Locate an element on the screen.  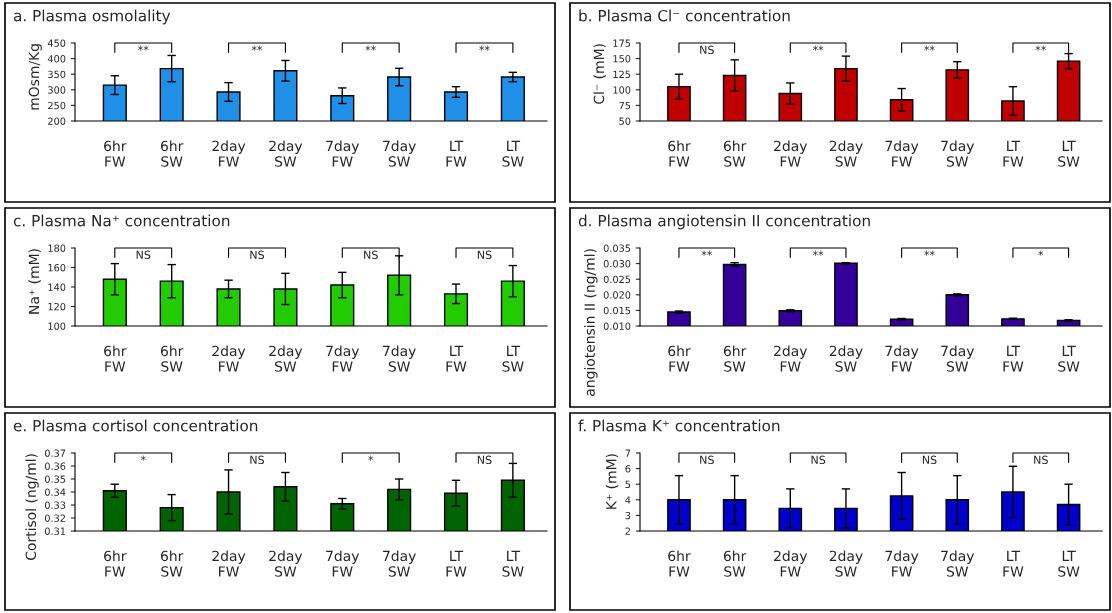
y-tick-label: 0.015 is located at coordinates (617, 310).